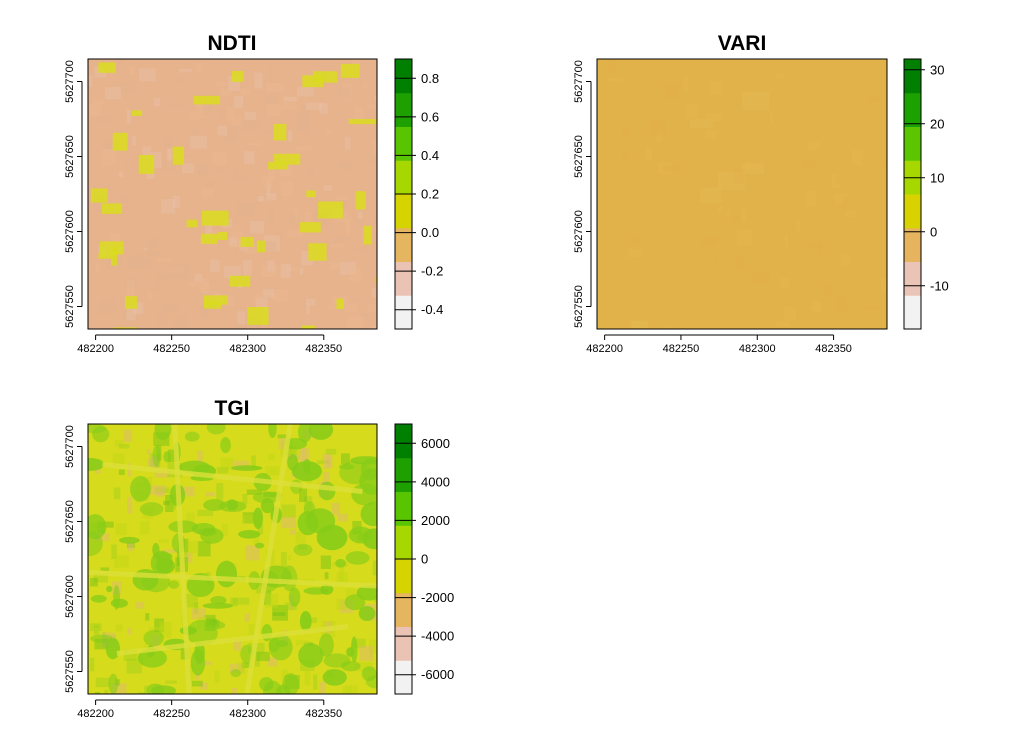 This screenshot has width=1024, height=731. What do you see at coordinates (70, 671) in the screenshot?
I see `y-tick-label: 5627550` at bounding box center [70, 671].